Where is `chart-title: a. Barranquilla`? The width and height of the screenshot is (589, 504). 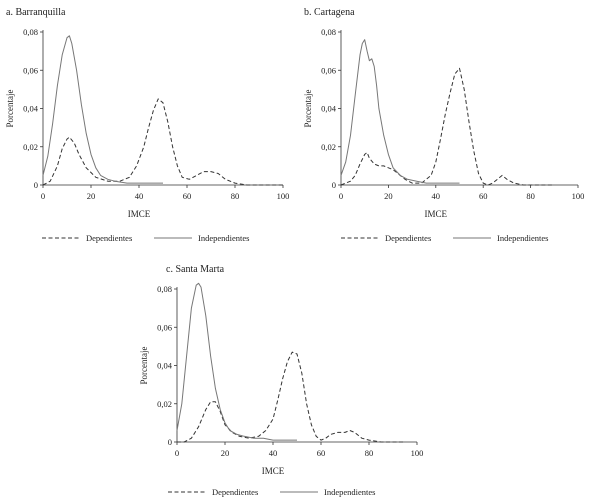
chart-title: a. Barranquilla is located at coordinates (36, 12).